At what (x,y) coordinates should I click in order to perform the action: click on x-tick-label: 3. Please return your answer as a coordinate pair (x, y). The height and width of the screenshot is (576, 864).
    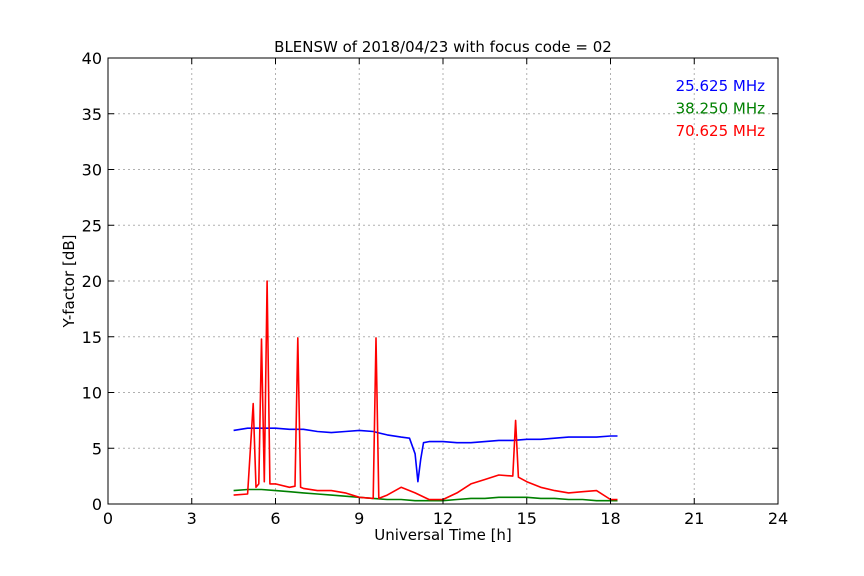
    Looking at the image, I should click on (192, 518).